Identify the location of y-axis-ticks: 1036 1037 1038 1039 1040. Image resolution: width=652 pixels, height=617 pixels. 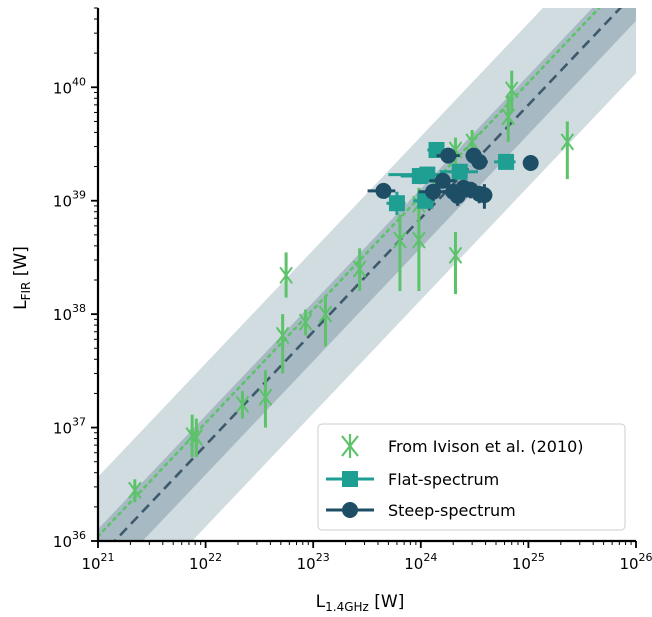
(75, 279).